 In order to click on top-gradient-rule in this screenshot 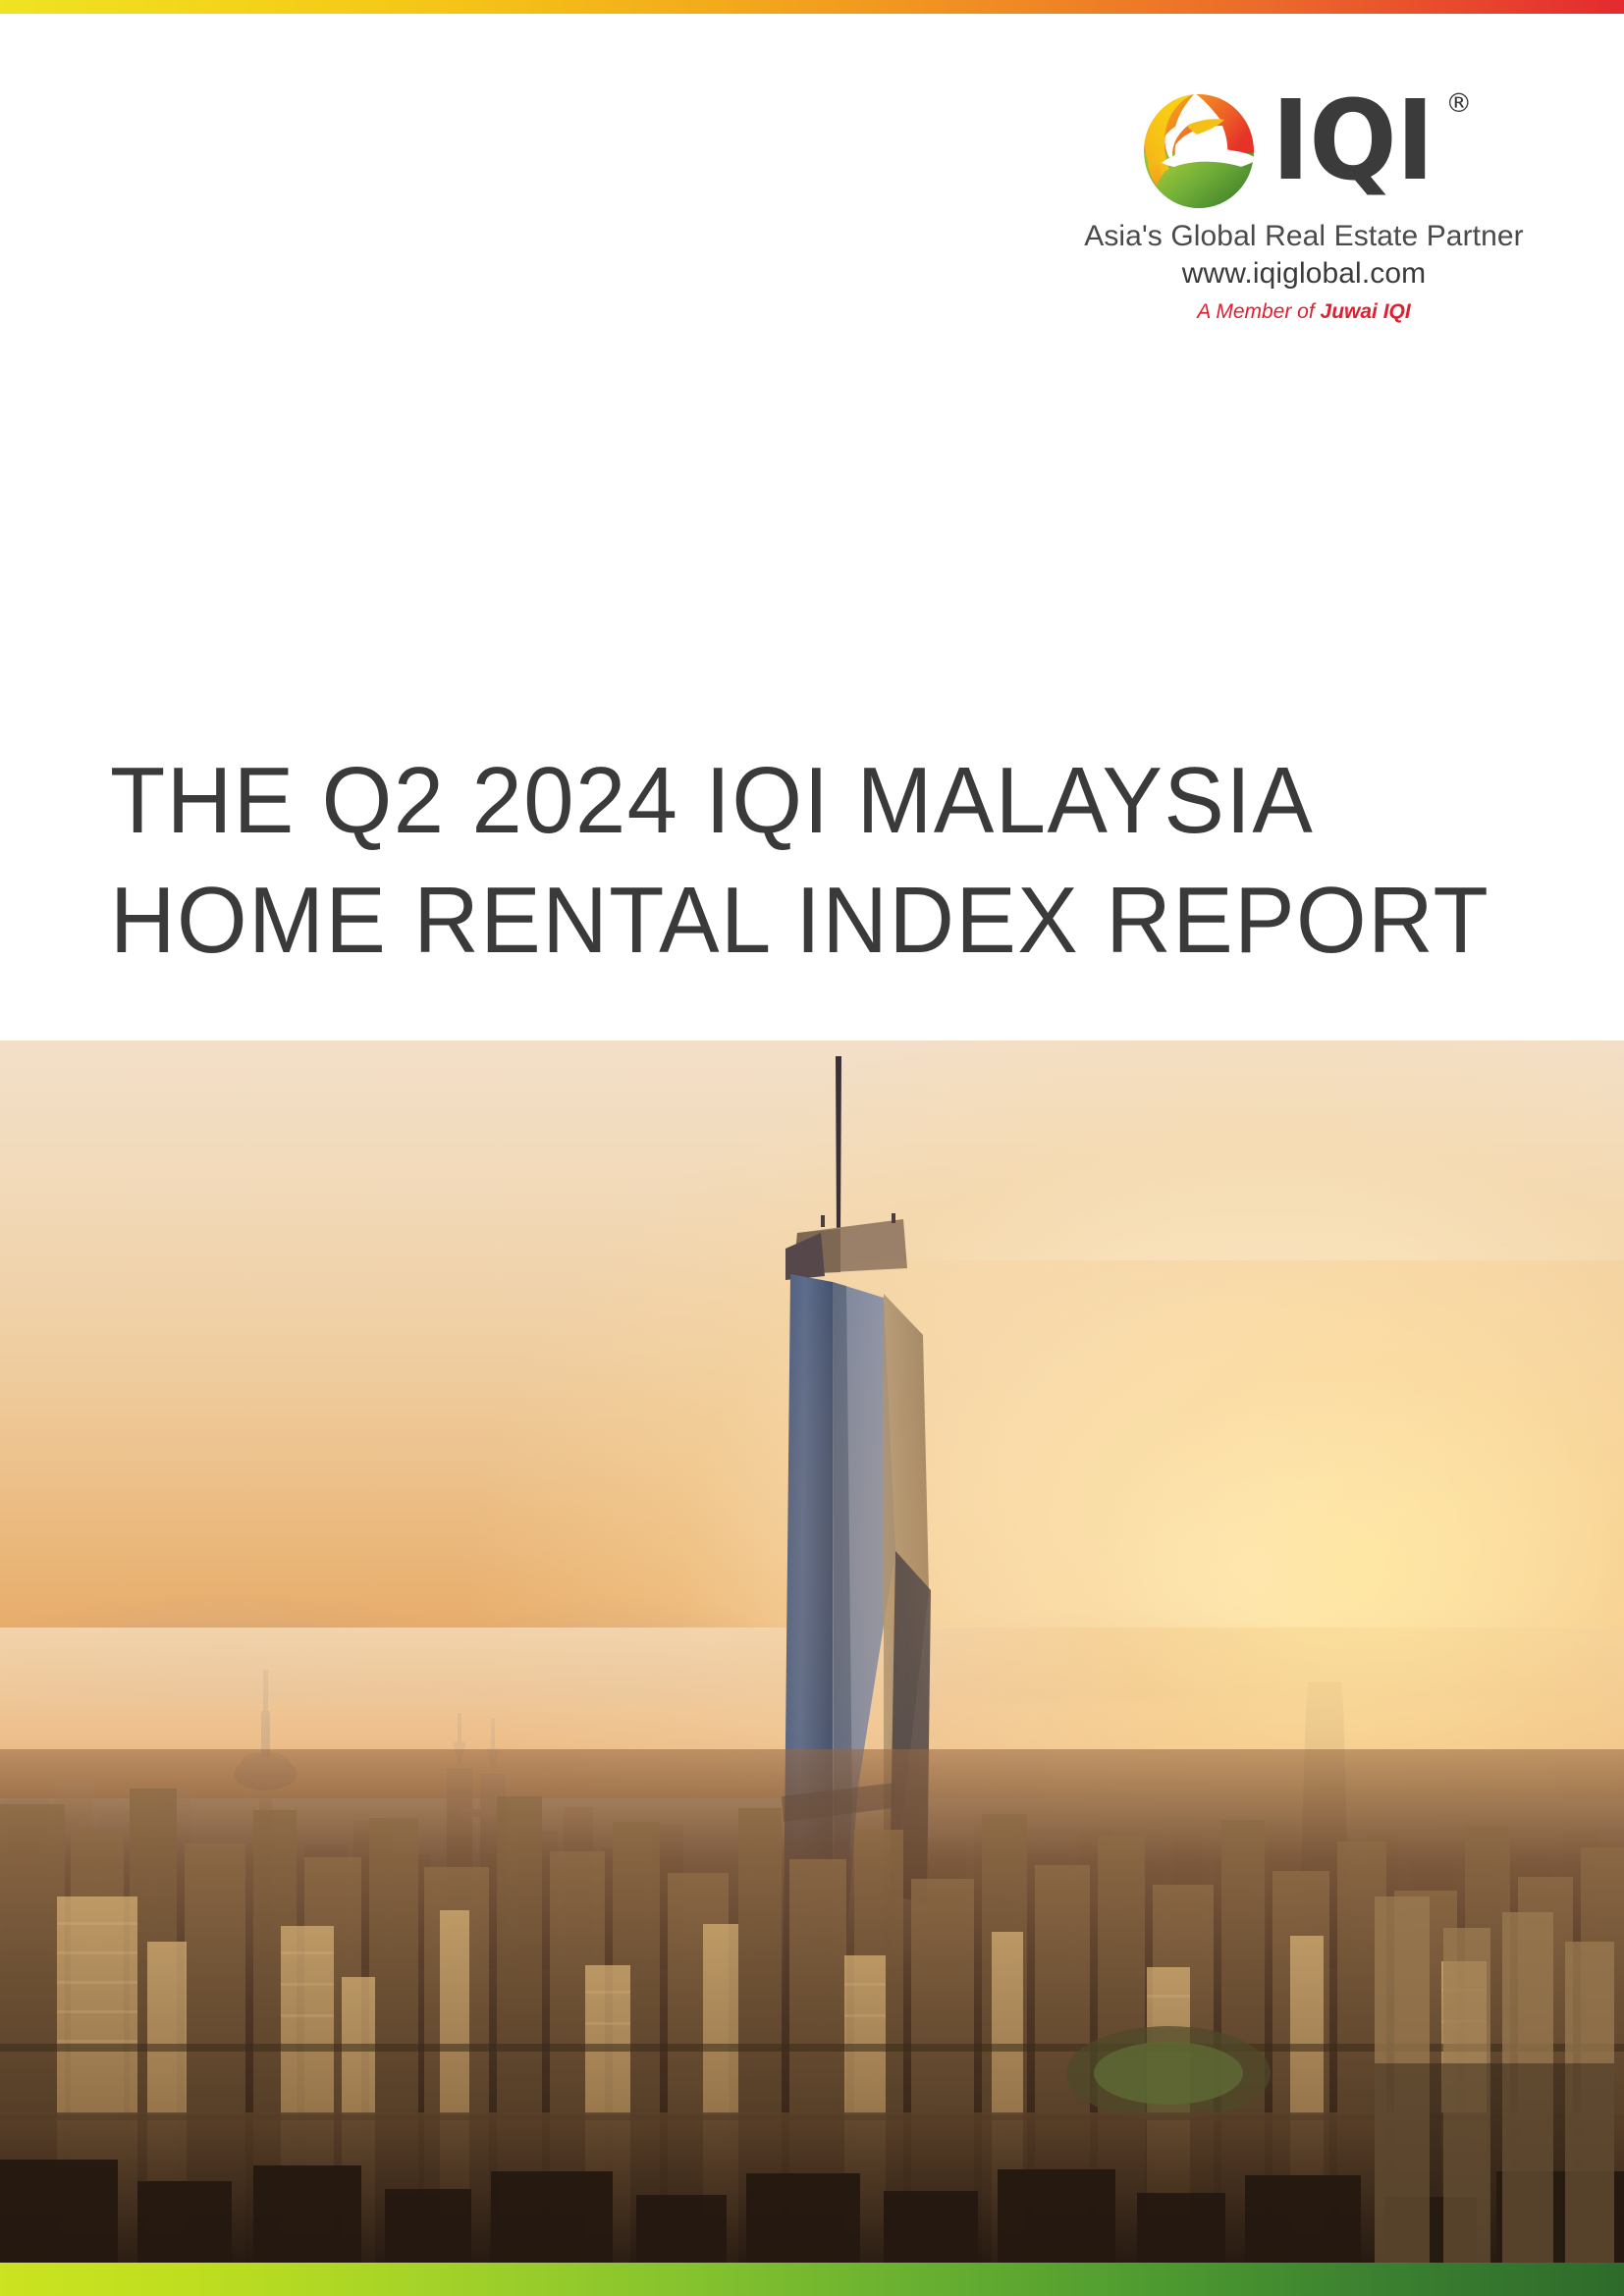, I will do `click(812, 7)`.